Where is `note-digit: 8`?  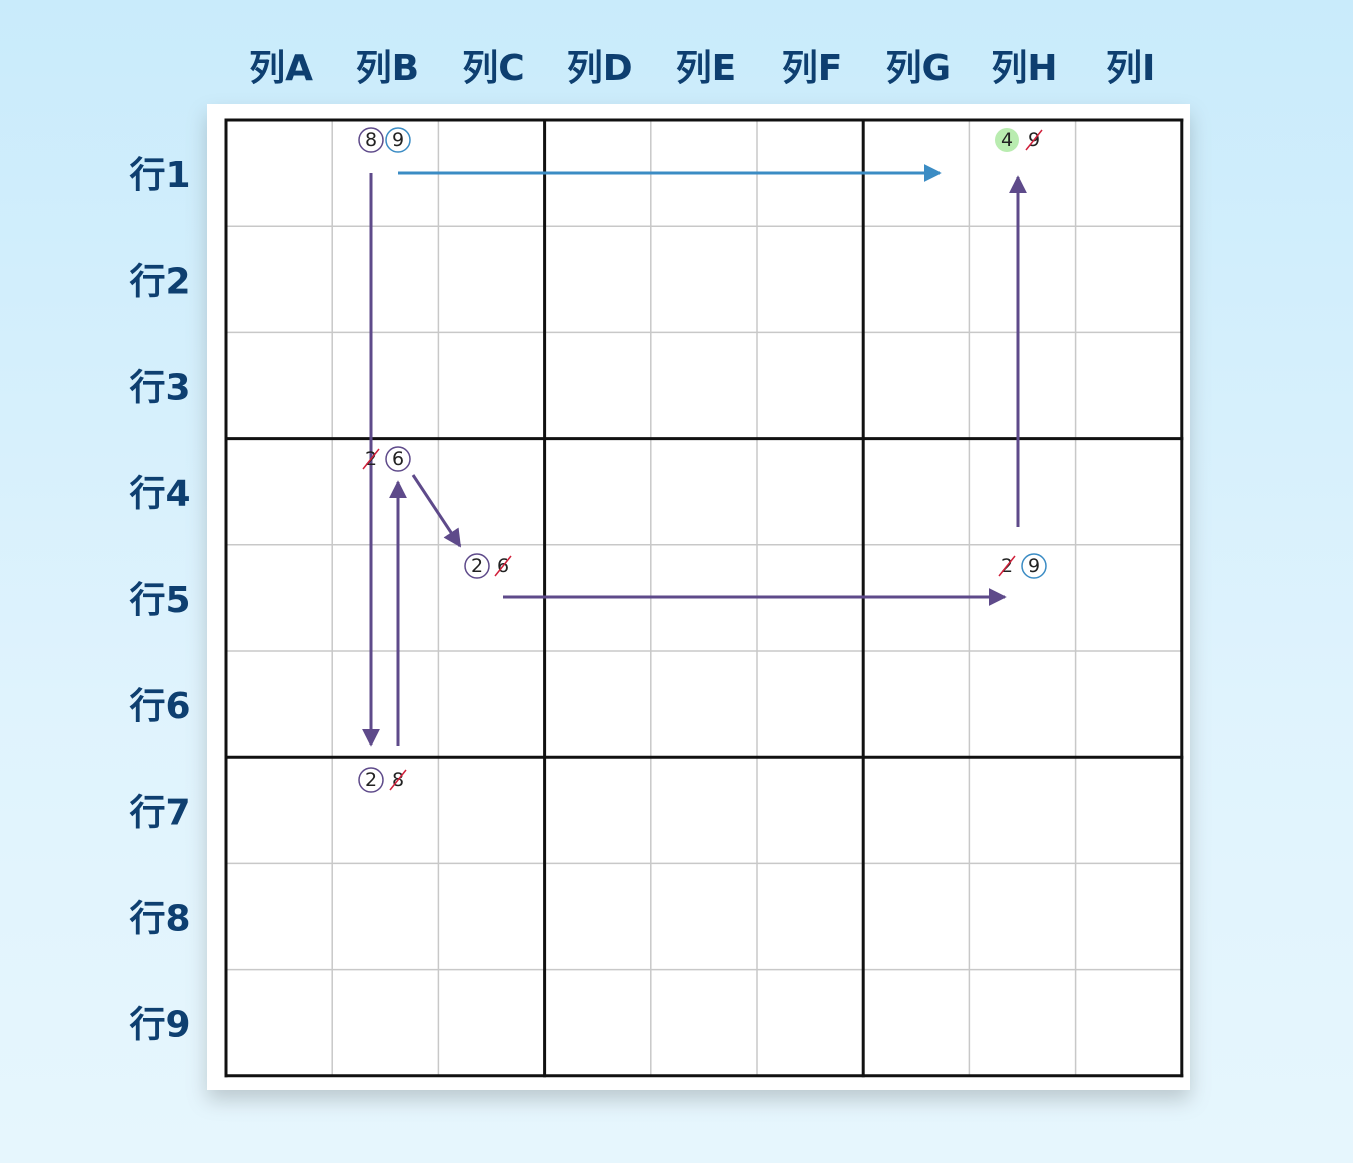
note-digit: 8 is located at coordinates (371, 140).